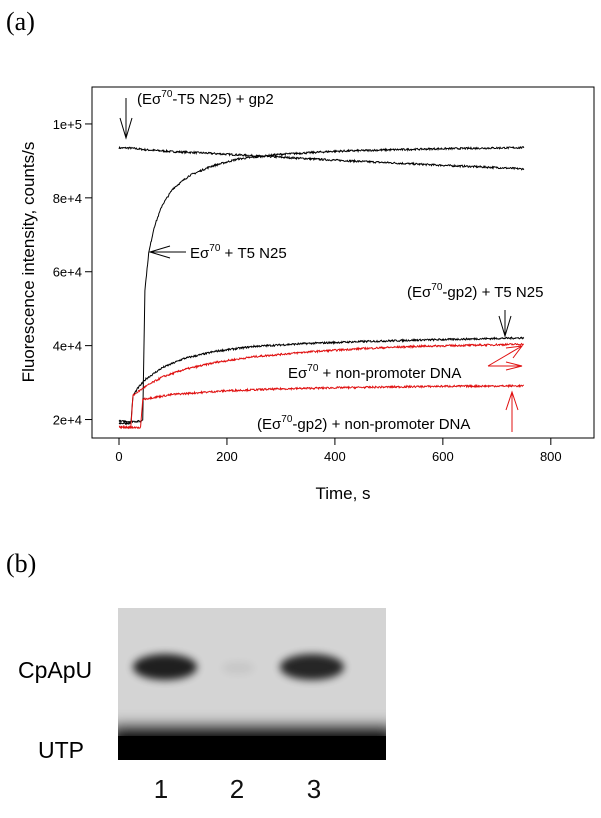 The image size is (601, 818). I want to click on y-axis-title: Fluorescence intensity, counts/s, so click(28, 262).